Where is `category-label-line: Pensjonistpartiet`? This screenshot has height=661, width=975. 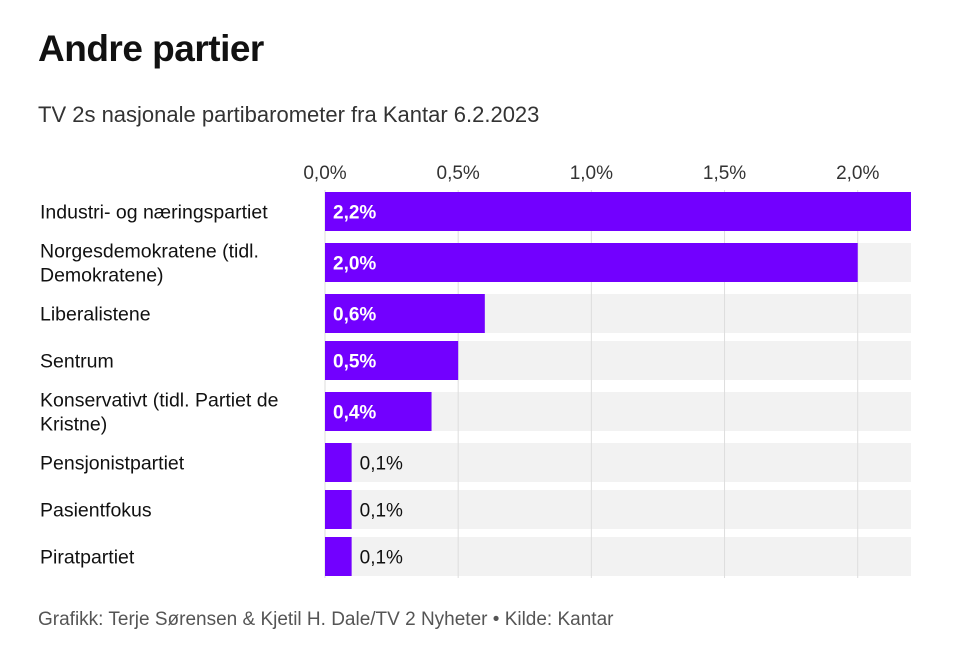
category-label-line: Pensjonistpartiet is located at coordinates (112, 464).